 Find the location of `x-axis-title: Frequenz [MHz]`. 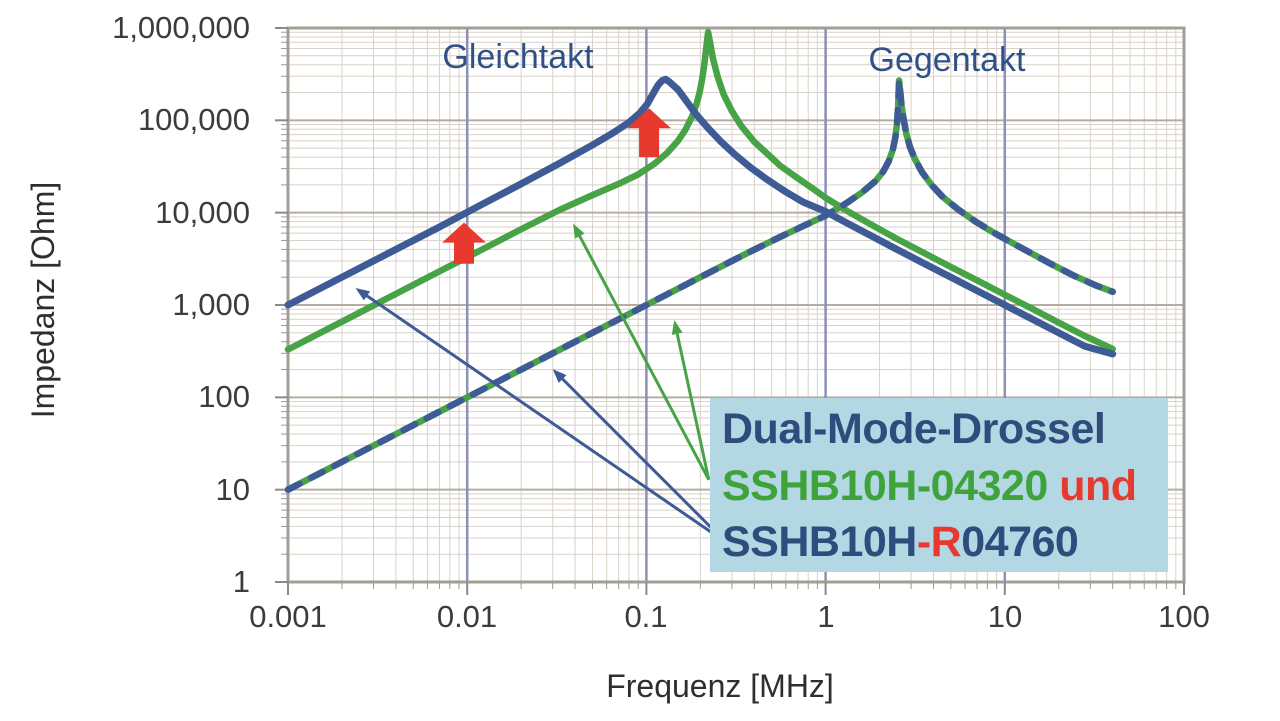

x-axis-title: Frequenz [MHz] is located at coordinates (720, 686).